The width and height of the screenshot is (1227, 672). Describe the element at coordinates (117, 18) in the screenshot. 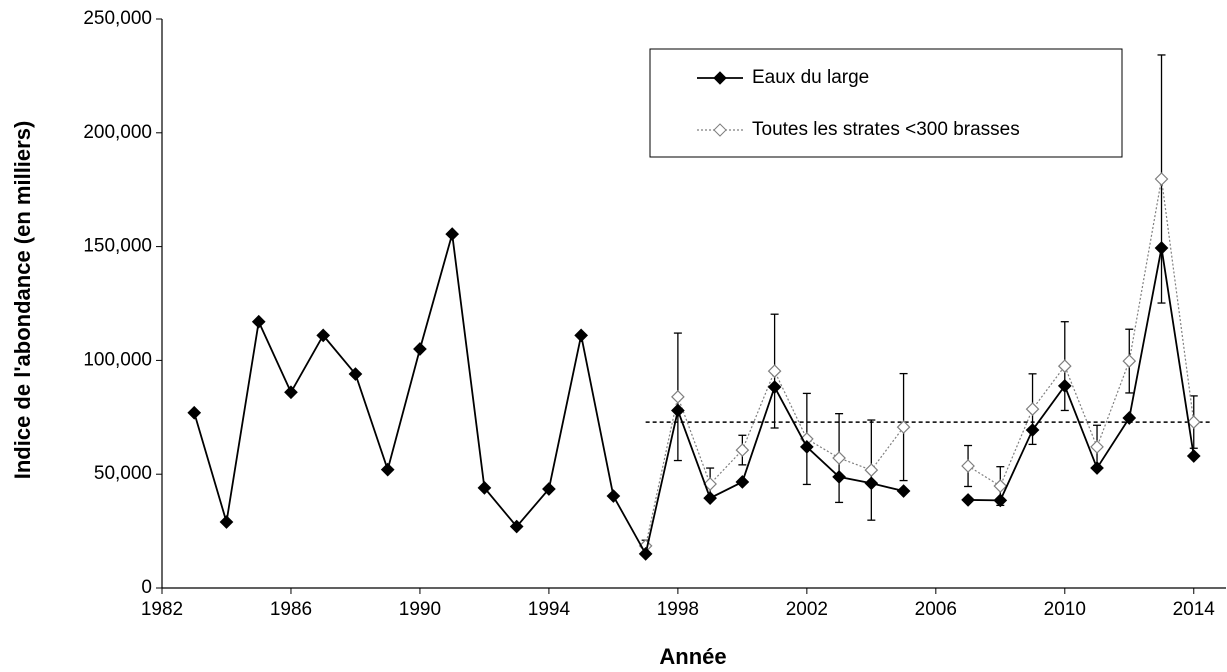

I see `y-tick-label: 250,000` at that location.